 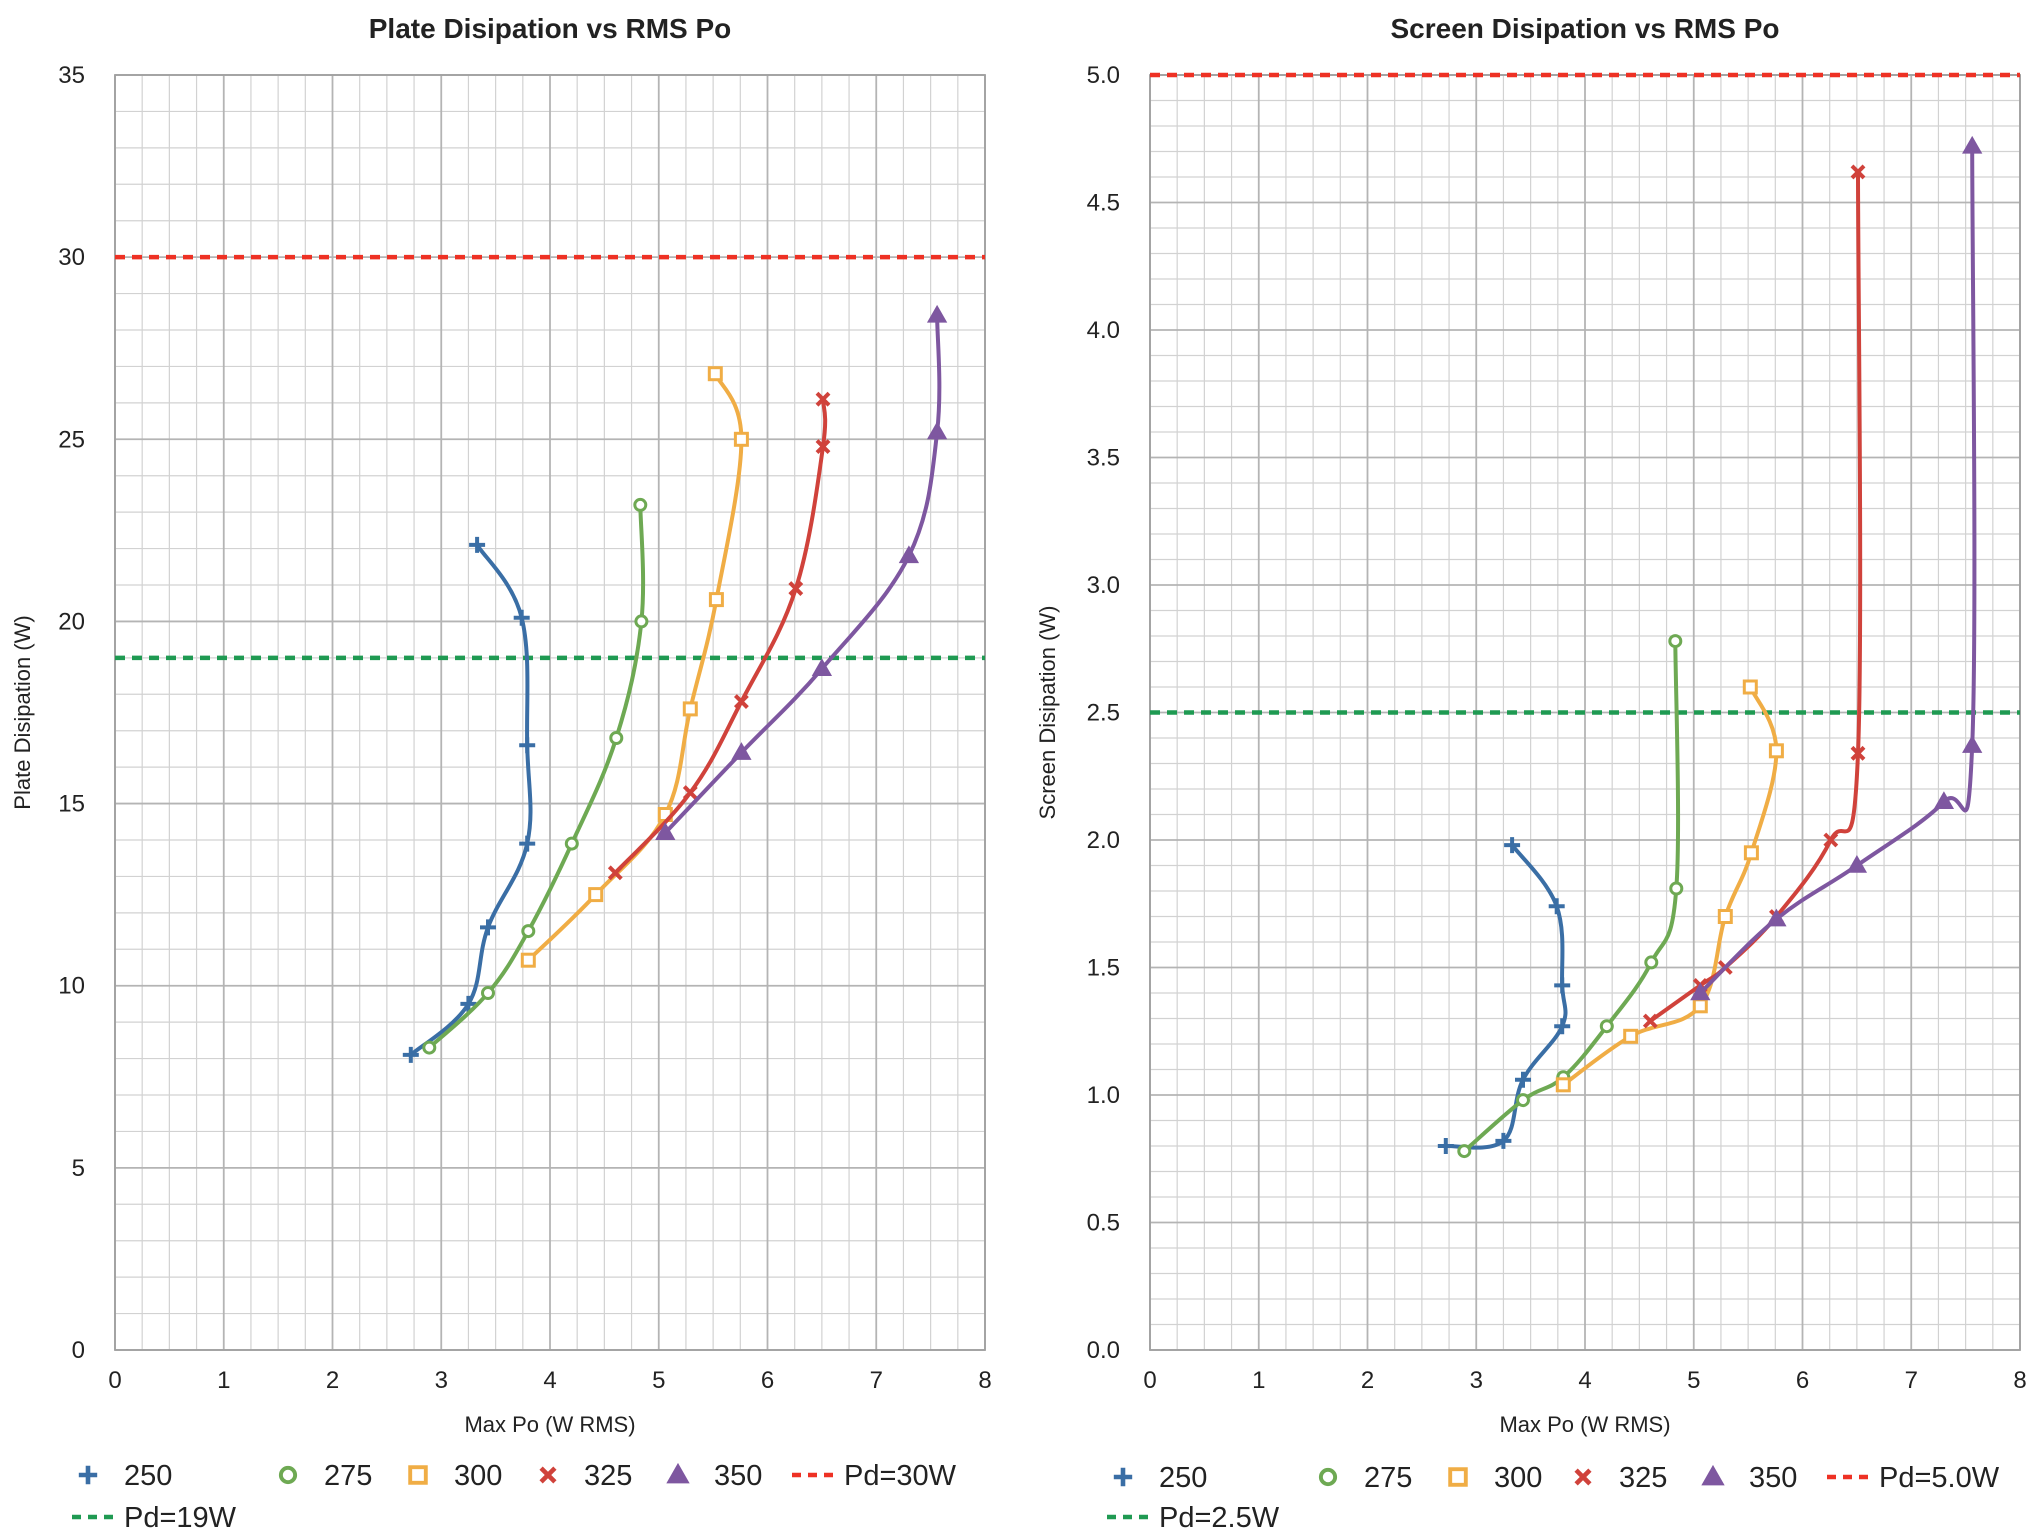 What do you see at coordinates (1103, 458) in the screenshot?
I see `y-tick-label: 3.5` at bounding box center [1103, 458].